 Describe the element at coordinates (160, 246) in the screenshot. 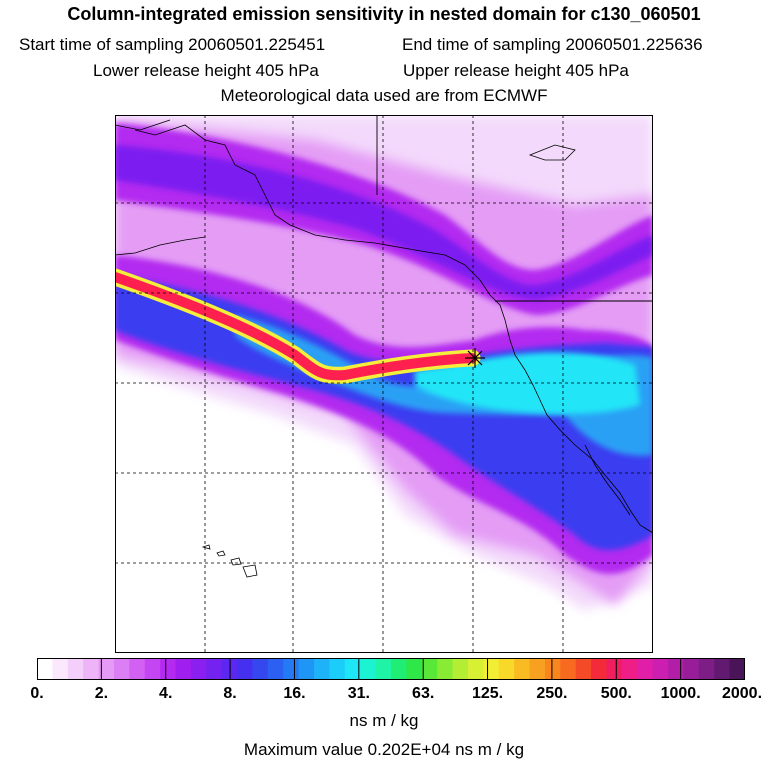

I see `coastline-aleutians` at that location.